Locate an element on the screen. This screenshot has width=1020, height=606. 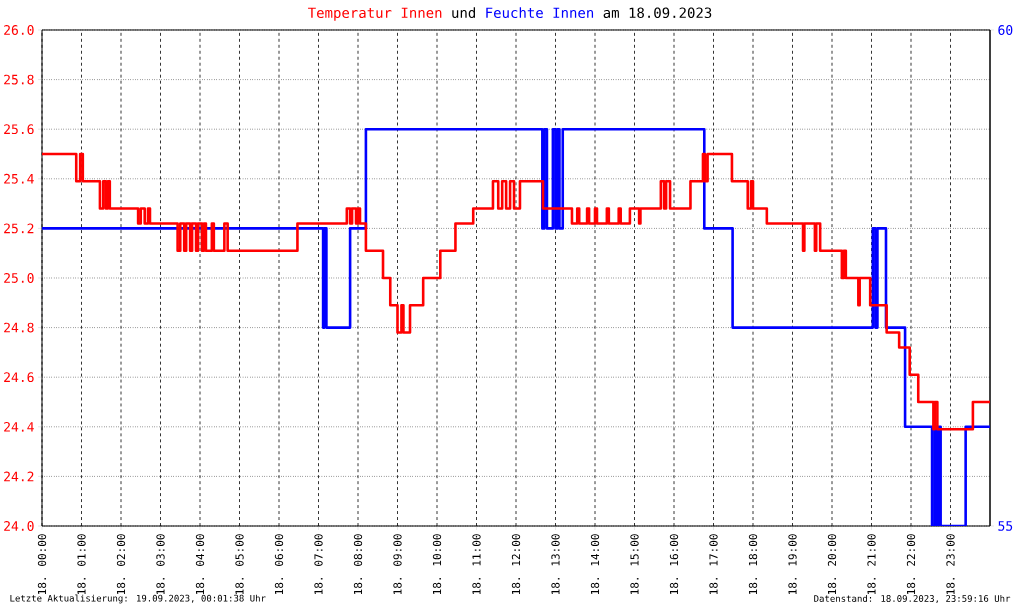
x-tick-label: 18. 06:00 is located at coordinates (279, 564).